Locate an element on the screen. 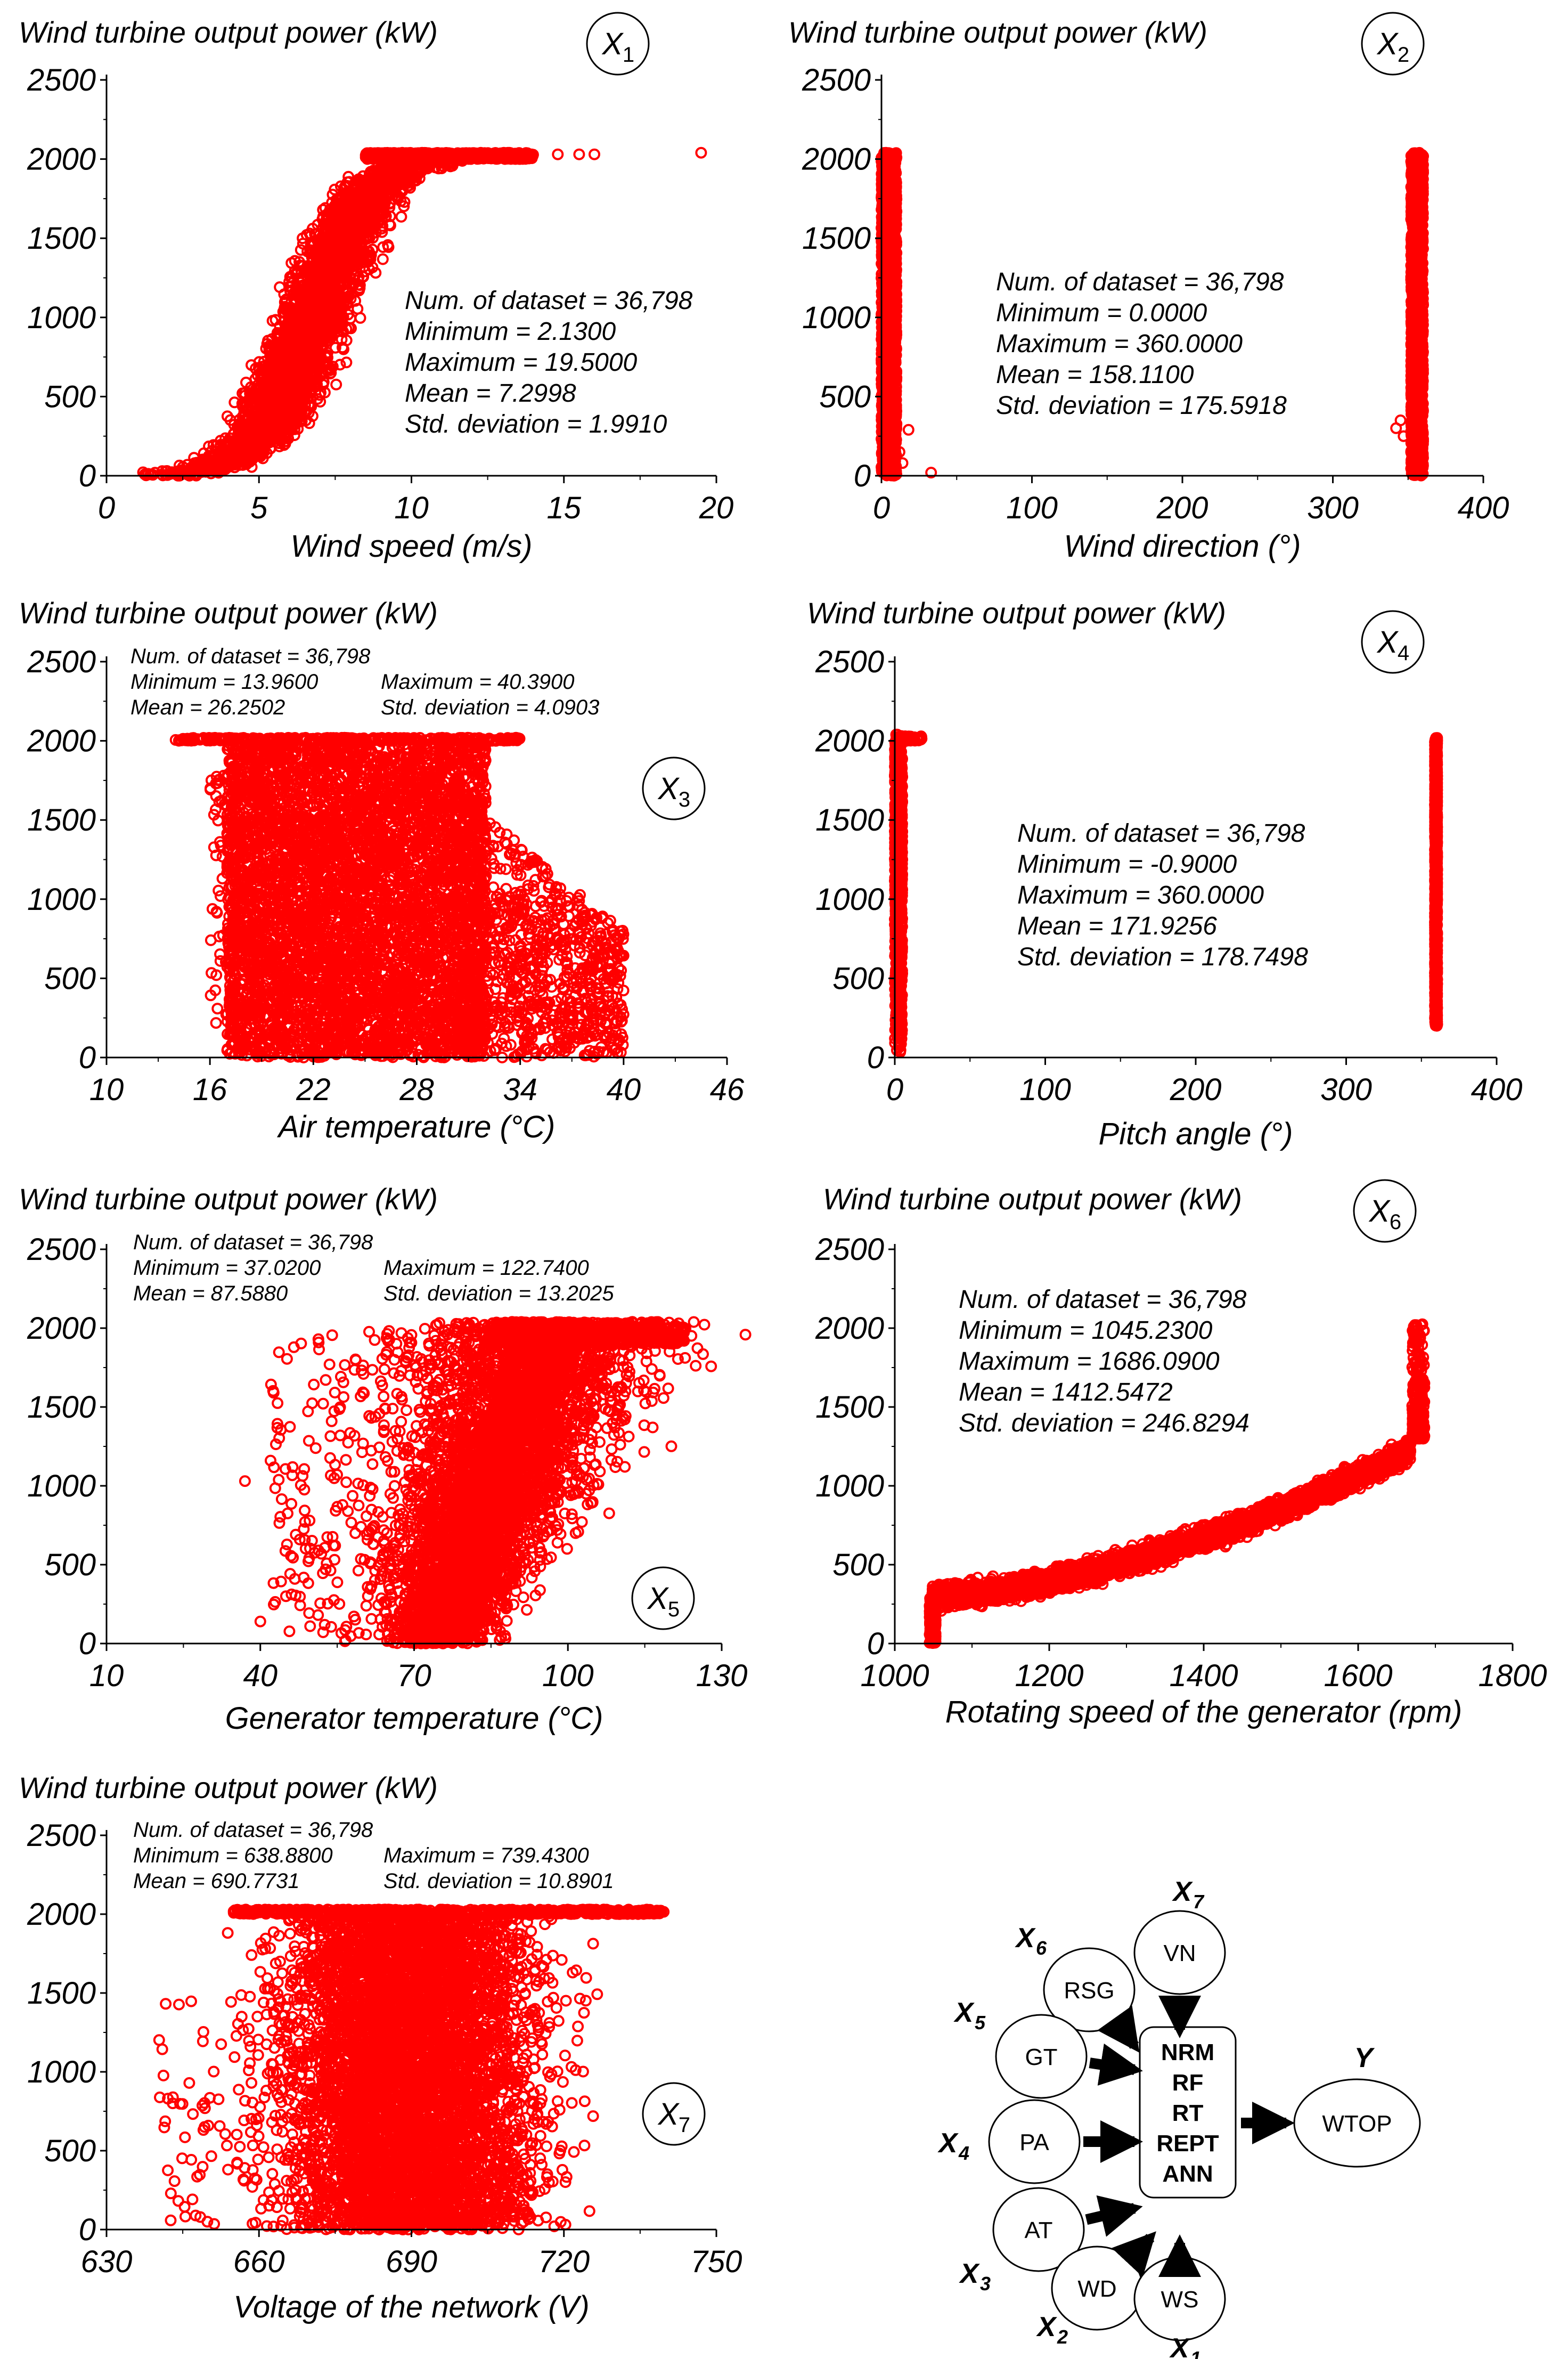 This screenshot has width=1568, height=2359. y-tick-label: 500 is located at coordinates (70, 396).